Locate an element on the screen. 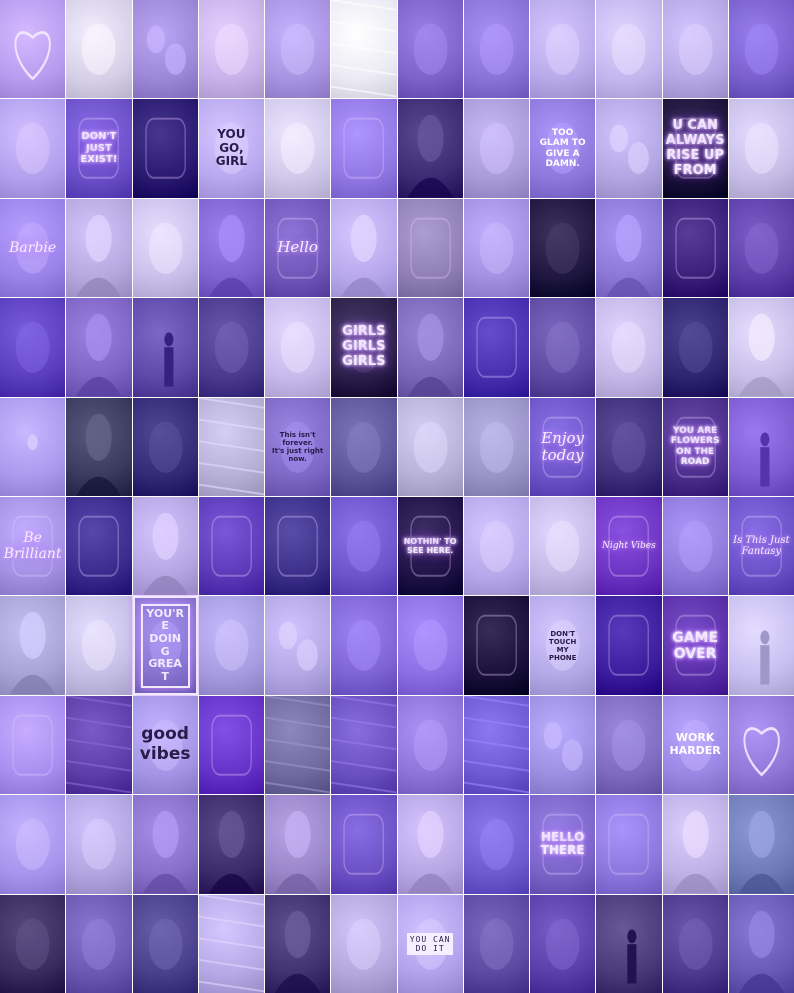 This screenshot has height=993, width=794. silhouette-icon is located at coordinates (765, 459).